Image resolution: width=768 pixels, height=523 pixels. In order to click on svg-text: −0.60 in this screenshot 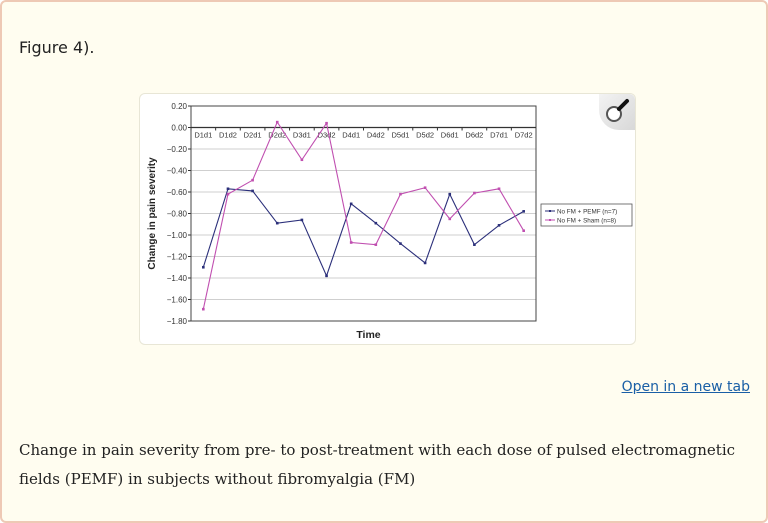, I will do `click(177, 192)`.